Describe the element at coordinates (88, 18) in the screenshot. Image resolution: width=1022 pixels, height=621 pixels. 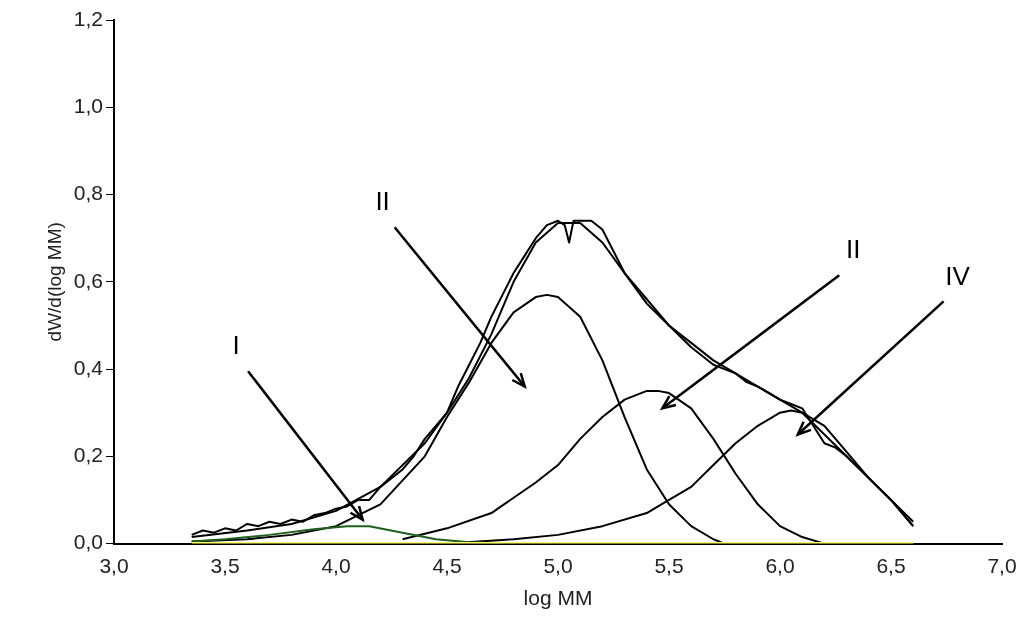
I see `y-tick-label: 1,2` at that location.